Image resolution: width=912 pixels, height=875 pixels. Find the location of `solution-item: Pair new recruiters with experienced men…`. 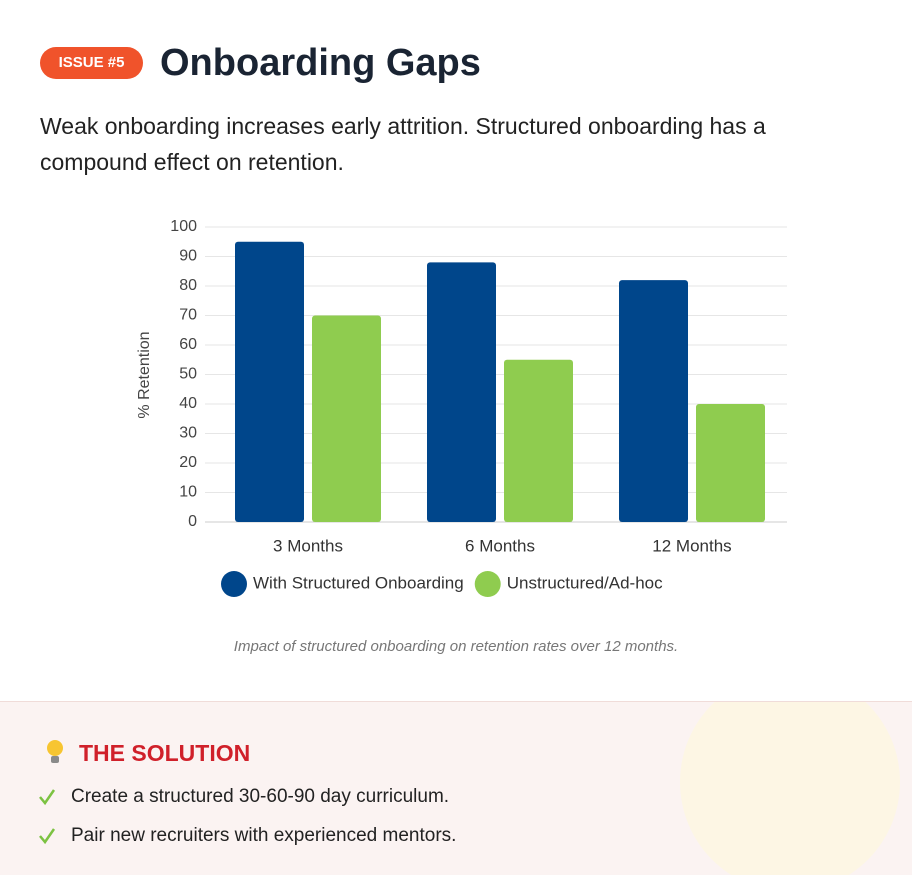

solution-item: Pair new recruiters with experienced men… is located at coordinates (264, 835).